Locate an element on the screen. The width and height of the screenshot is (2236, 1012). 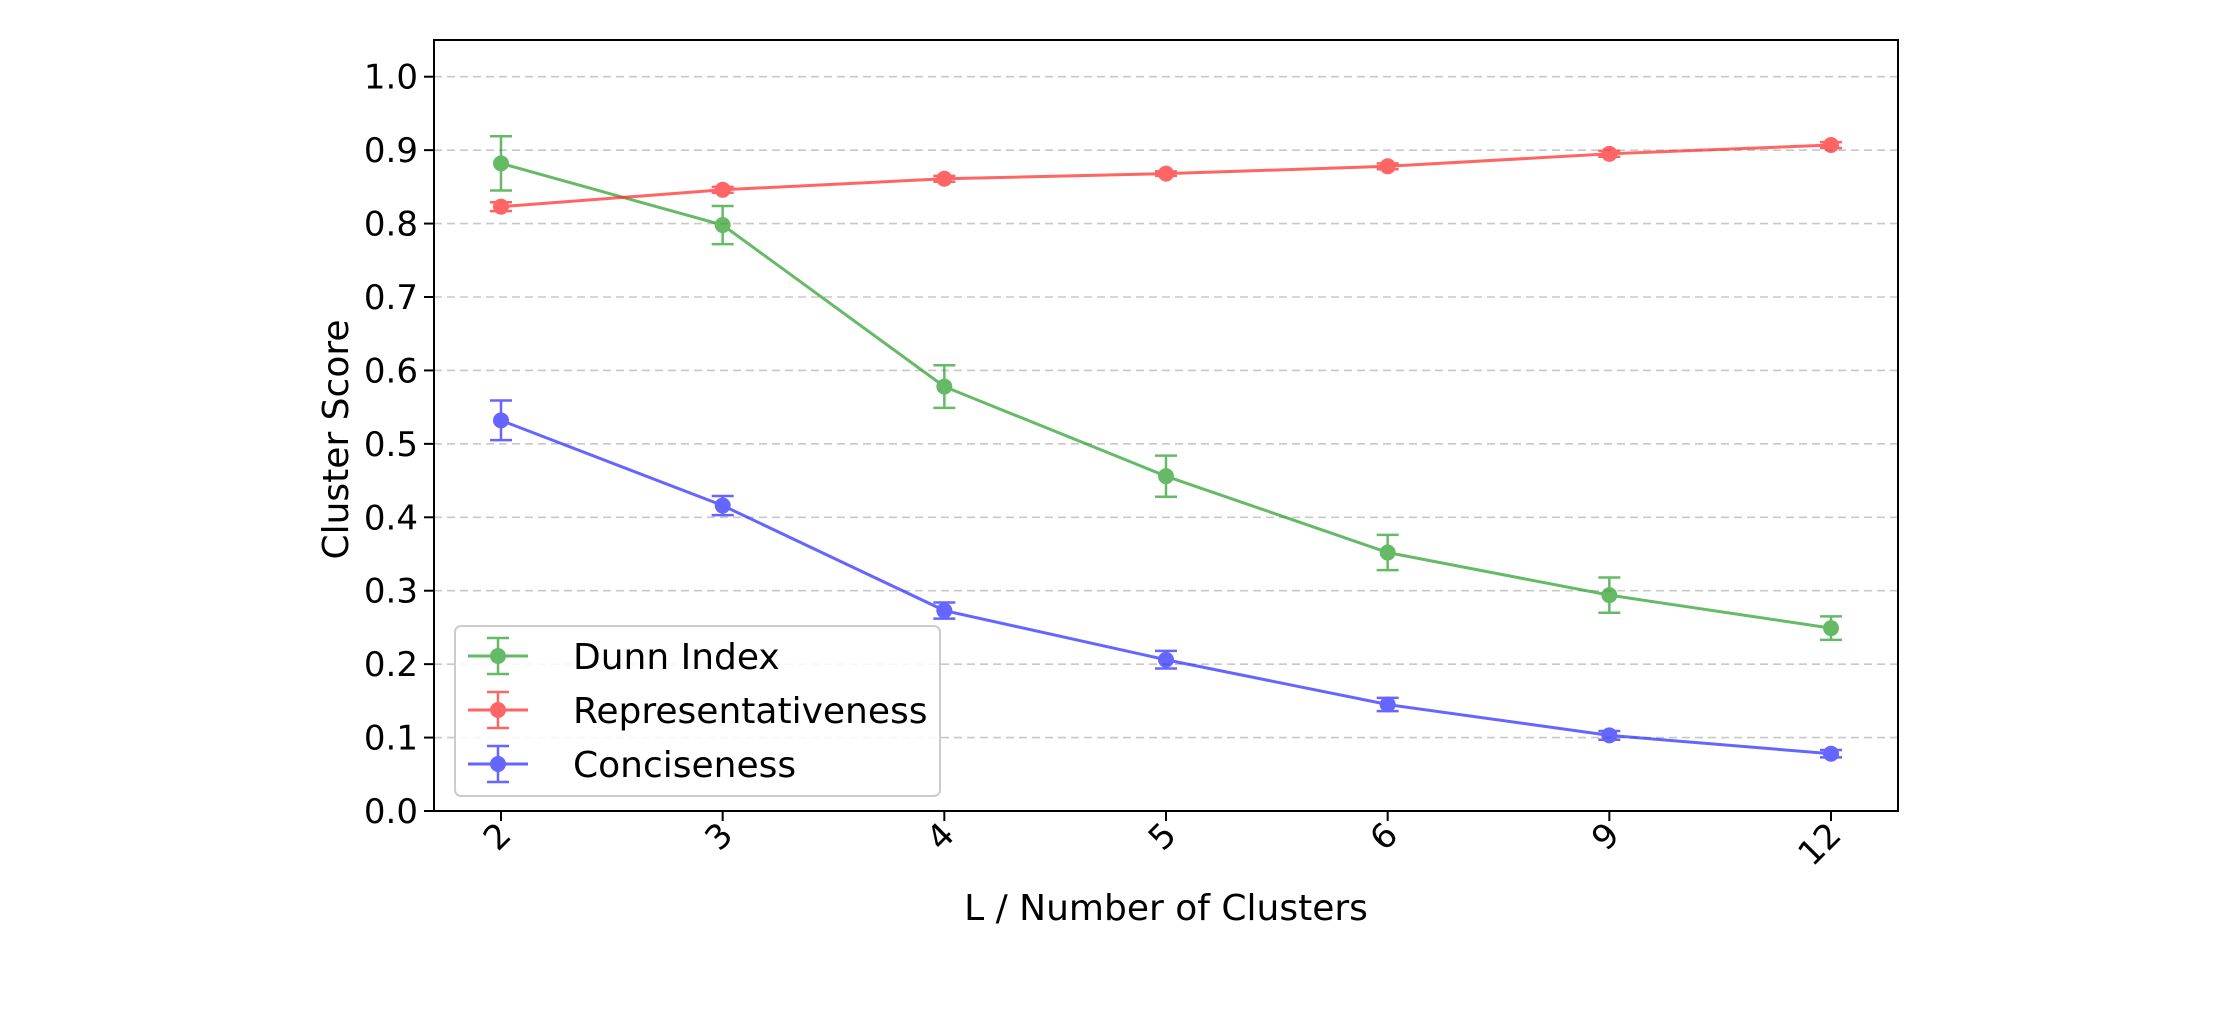
y-axis: 0.0 0.1 0.2 0.3 0.4 0.5 0.6 0.7 0.8 0.9 1.0 is located at coordinates (399, 445).